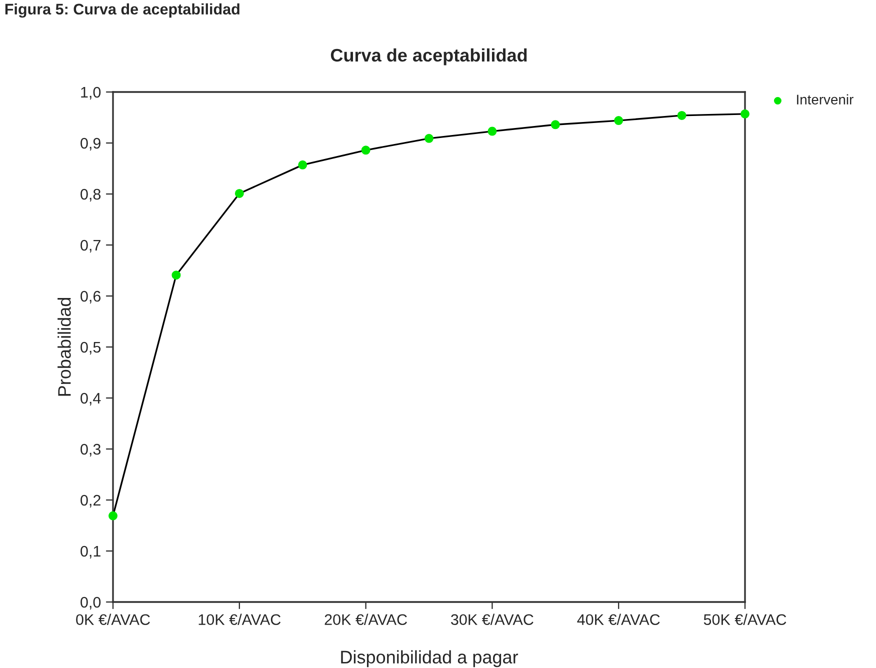  What do you see at coordinates (429, 659) in the screenshot?
I see `x-axis-title: Disponibilidad a pagar` at bounding box center [429, 659].